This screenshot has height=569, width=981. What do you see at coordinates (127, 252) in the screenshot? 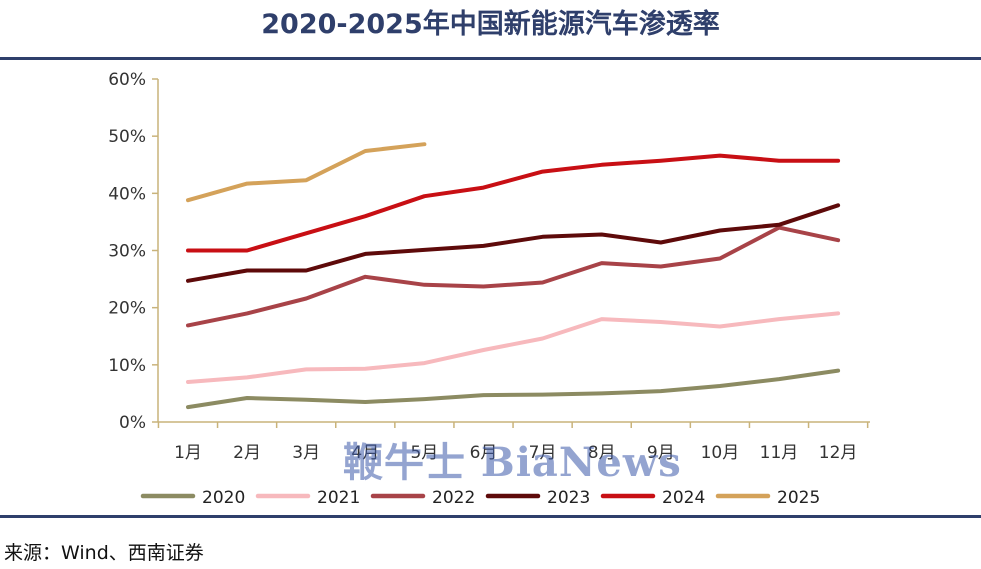
I see `y-tick-label: 30%` at bounding box center [127, 252].